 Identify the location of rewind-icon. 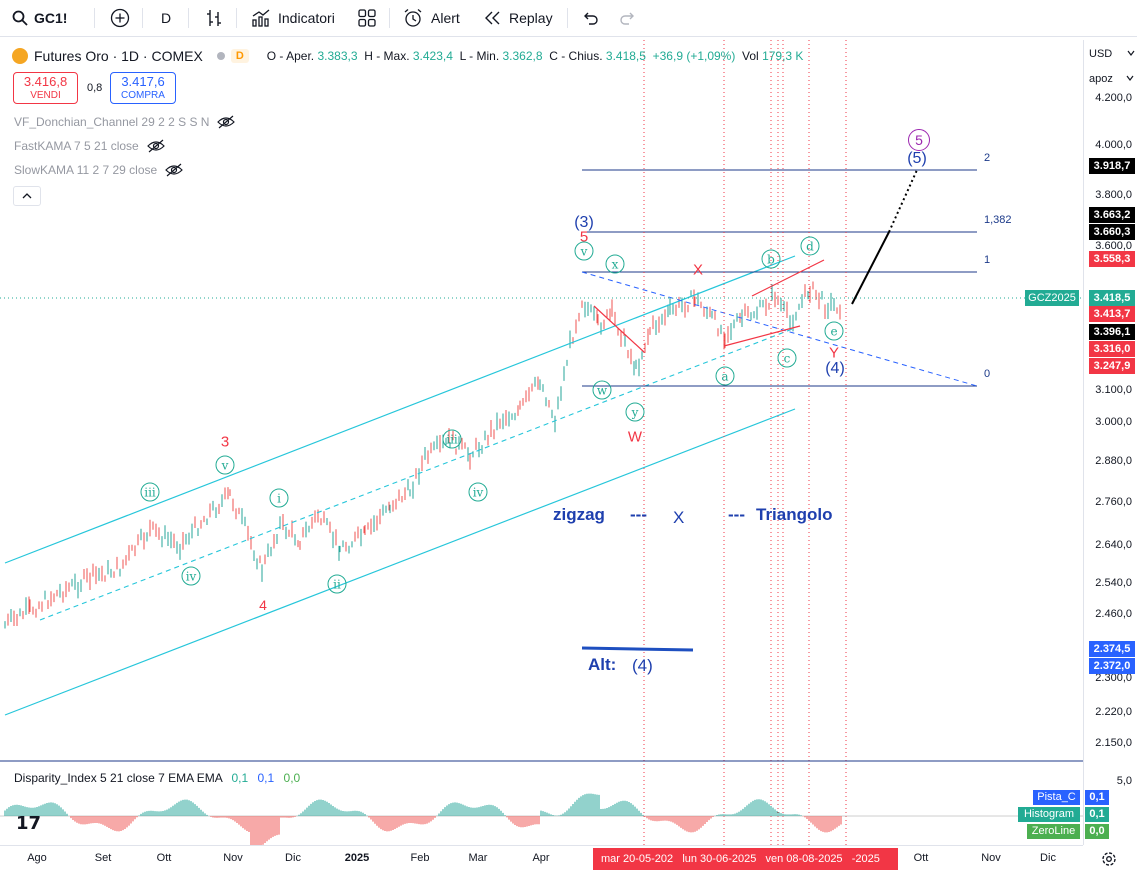
(492, 18).